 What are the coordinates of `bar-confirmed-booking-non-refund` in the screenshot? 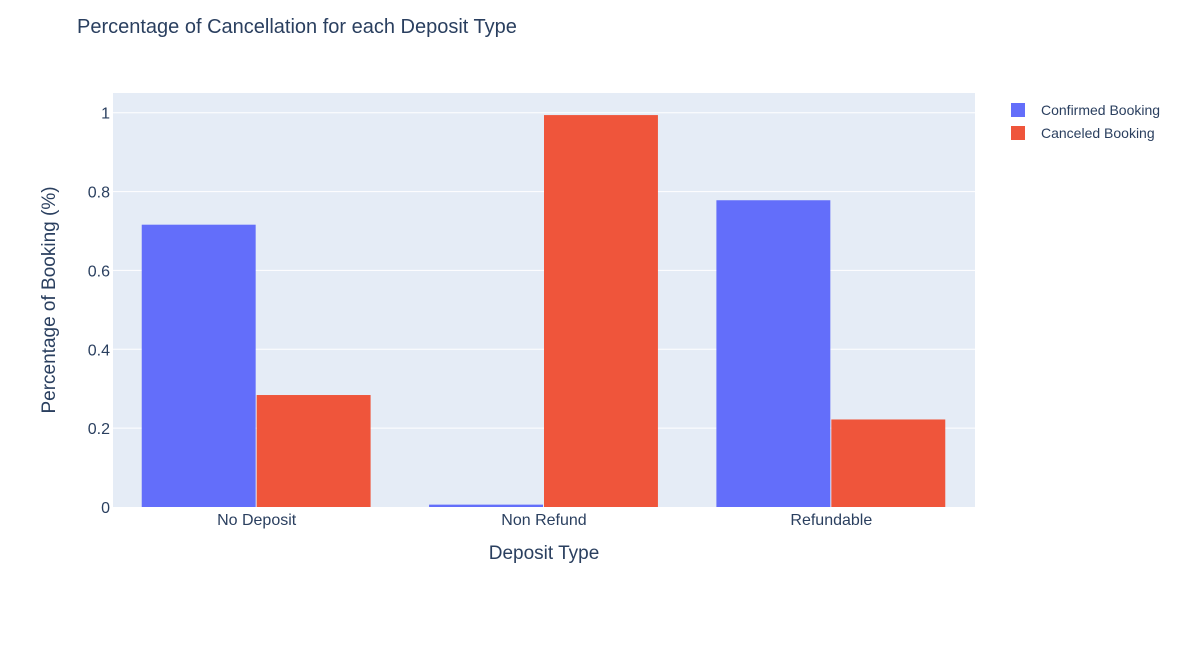 It's located at (486, 505).